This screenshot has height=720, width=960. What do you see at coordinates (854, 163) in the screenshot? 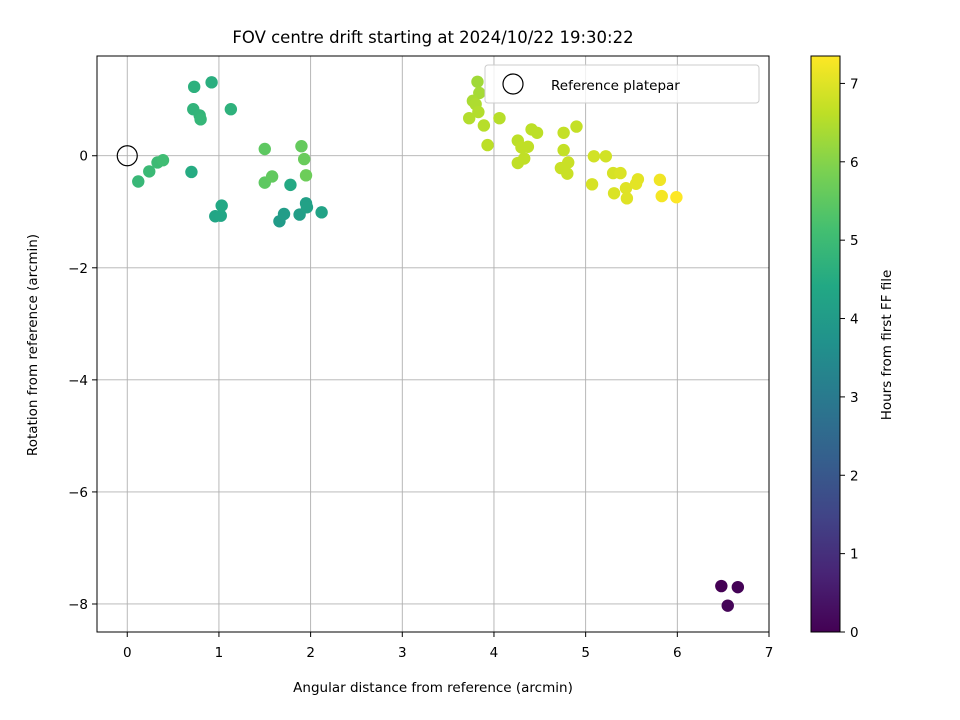
I see `colorbar-tick-label: 6` at bounding box center [854, 163].